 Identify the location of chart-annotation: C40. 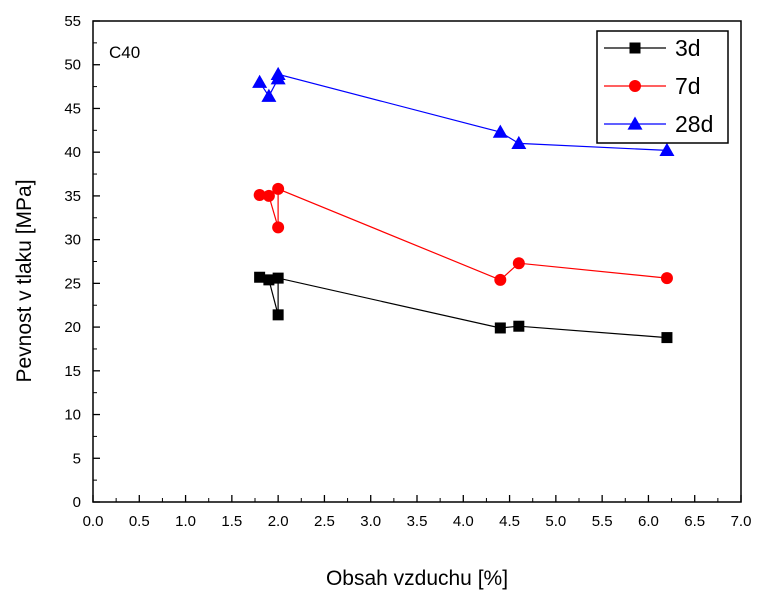
(124, 52).